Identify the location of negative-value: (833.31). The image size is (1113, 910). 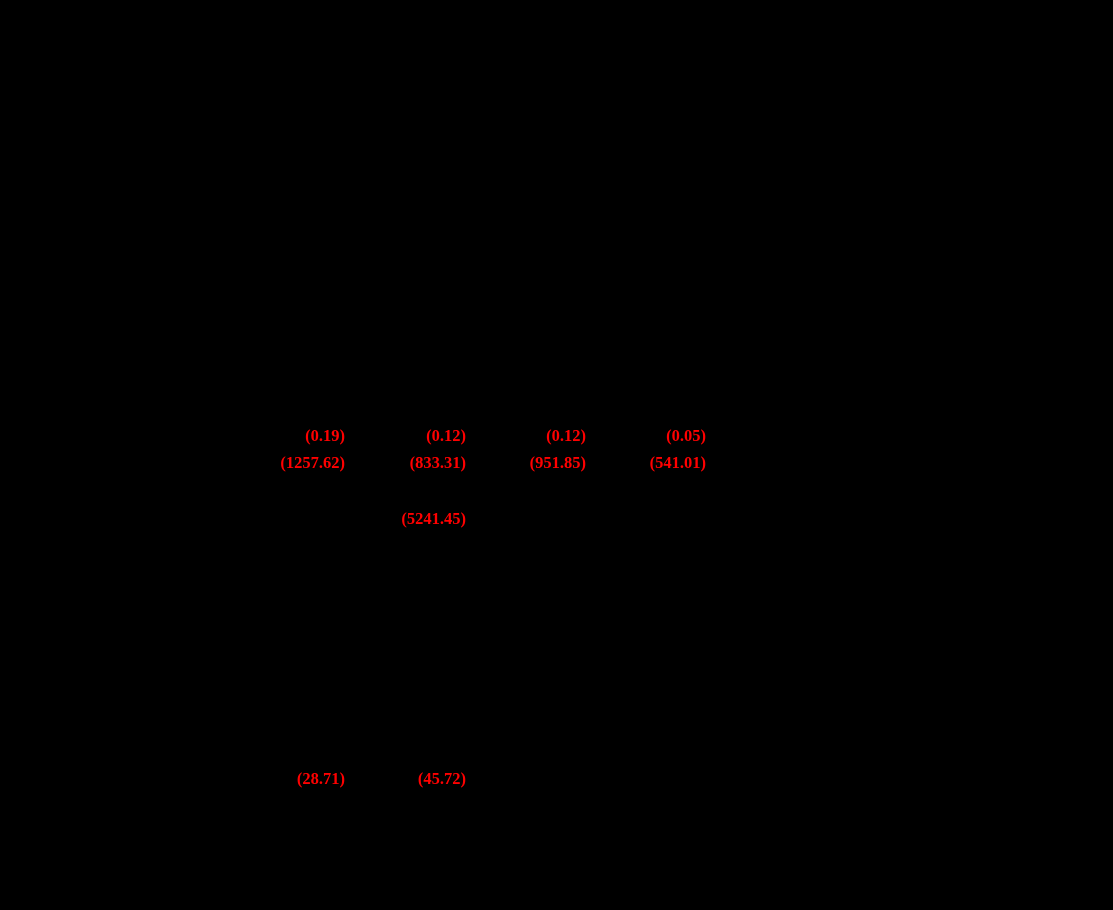
(437, 462).